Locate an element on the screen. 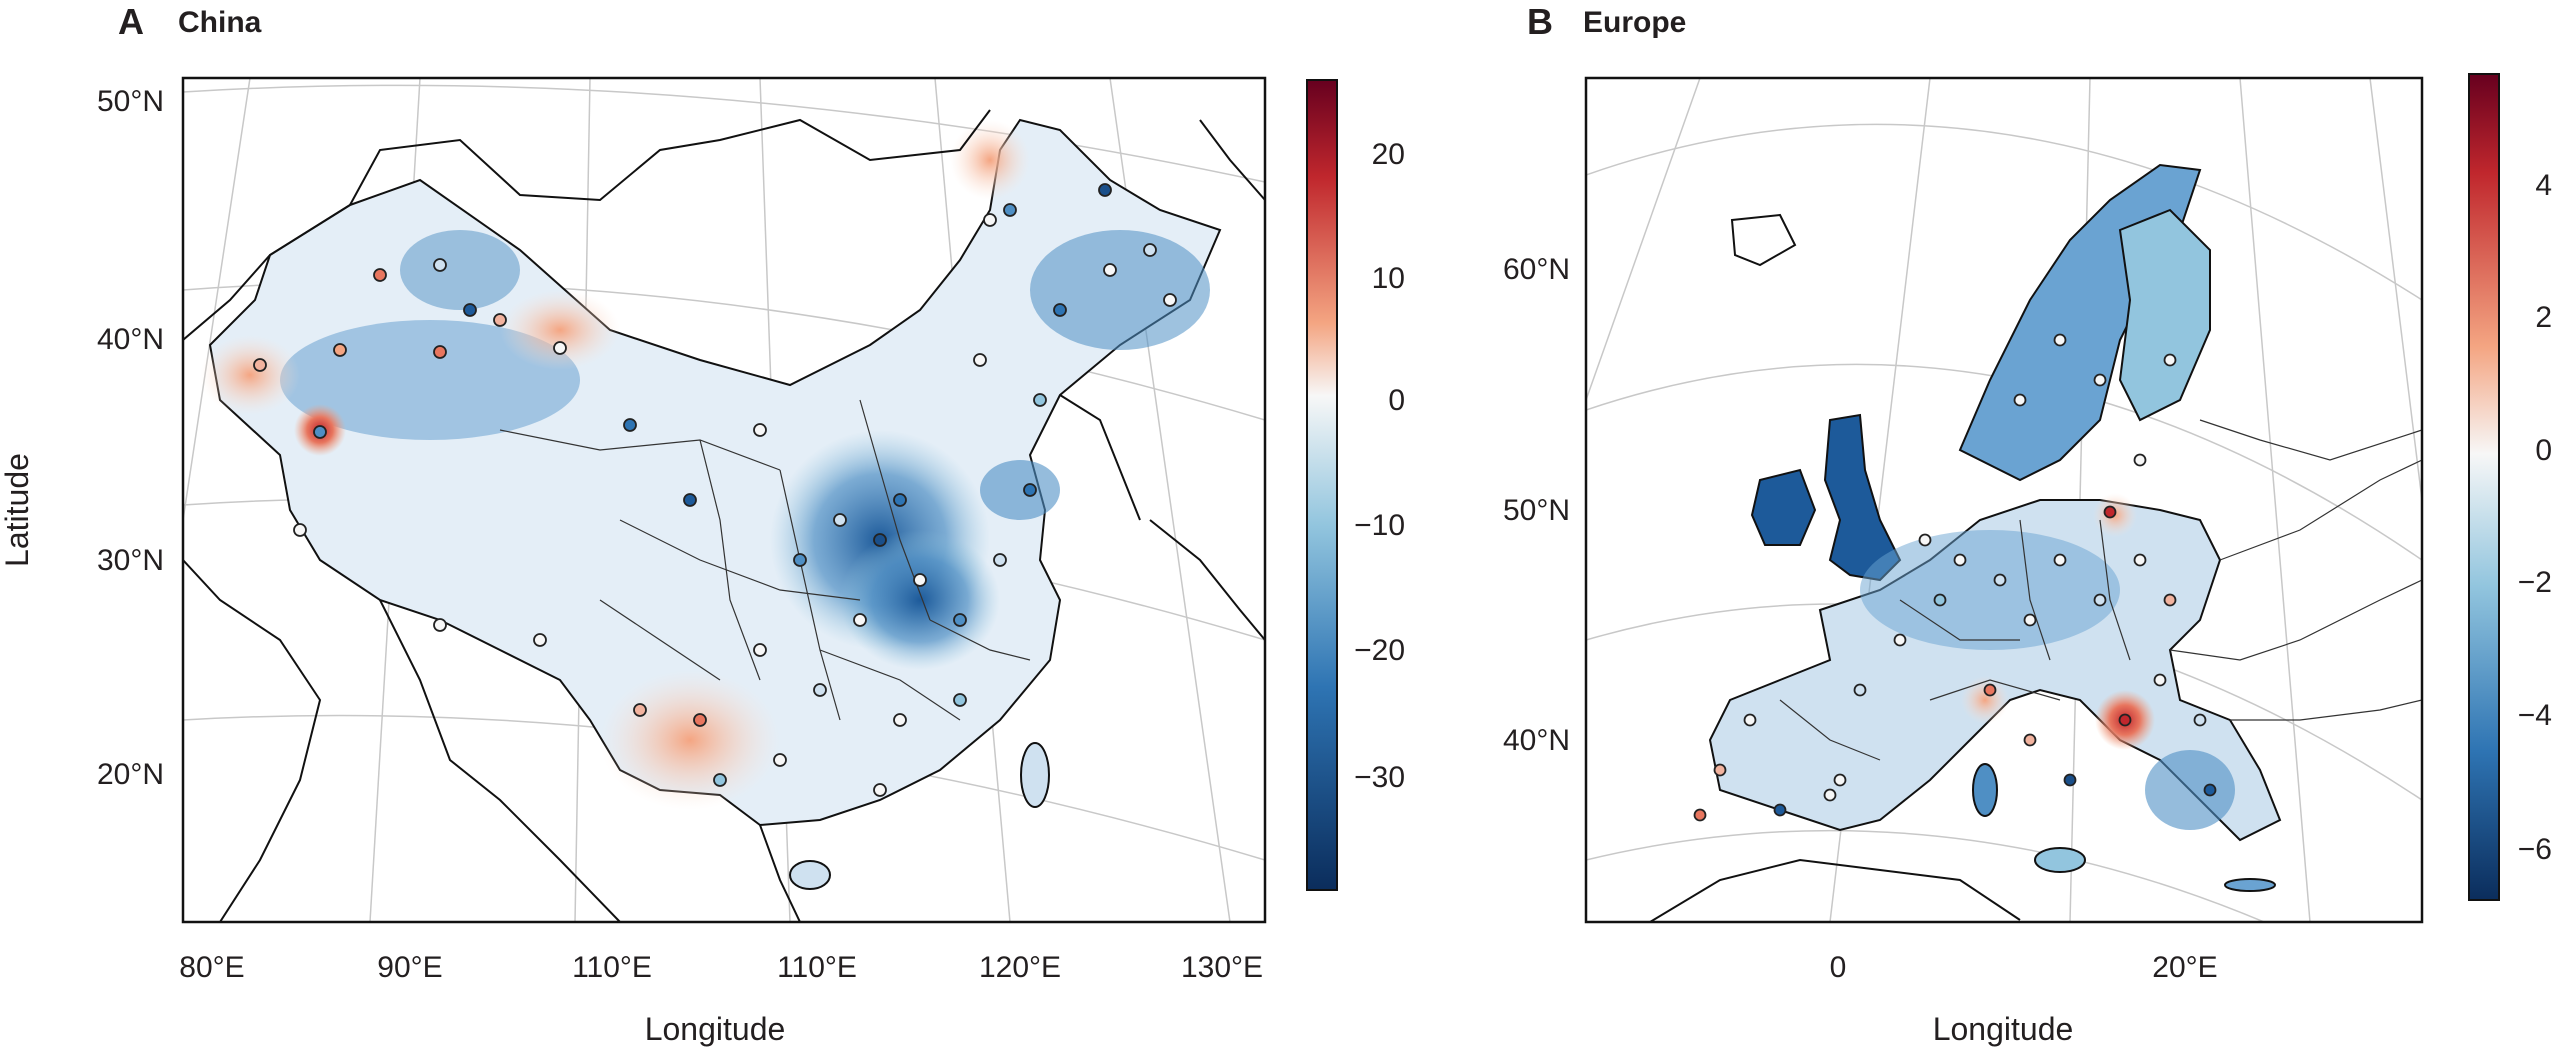  northeast-cold-zone is located at coordinates (1120, 290).